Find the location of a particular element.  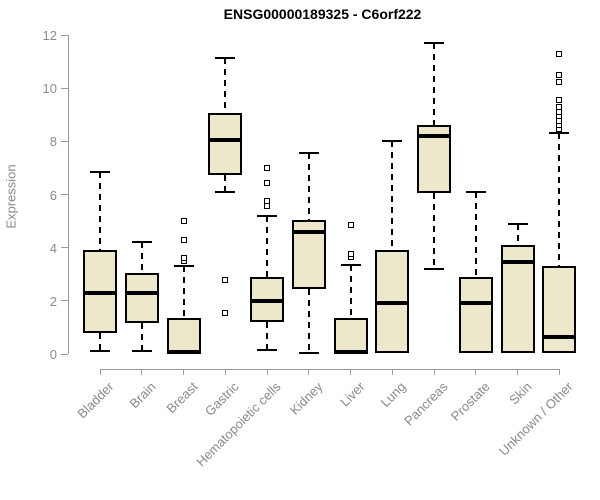

y-tick-label: 12 is located at coordinates (49, 35).